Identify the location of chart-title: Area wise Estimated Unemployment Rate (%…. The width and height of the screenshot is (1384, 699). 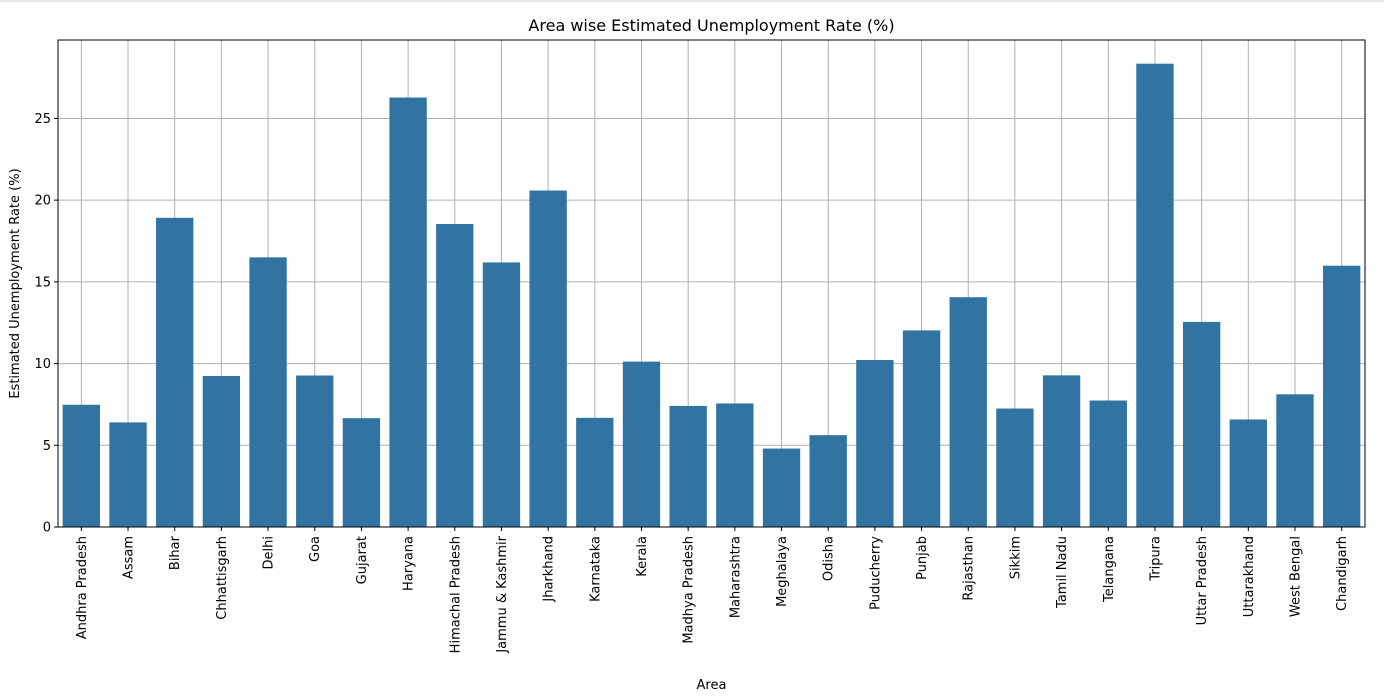
(711, 25).